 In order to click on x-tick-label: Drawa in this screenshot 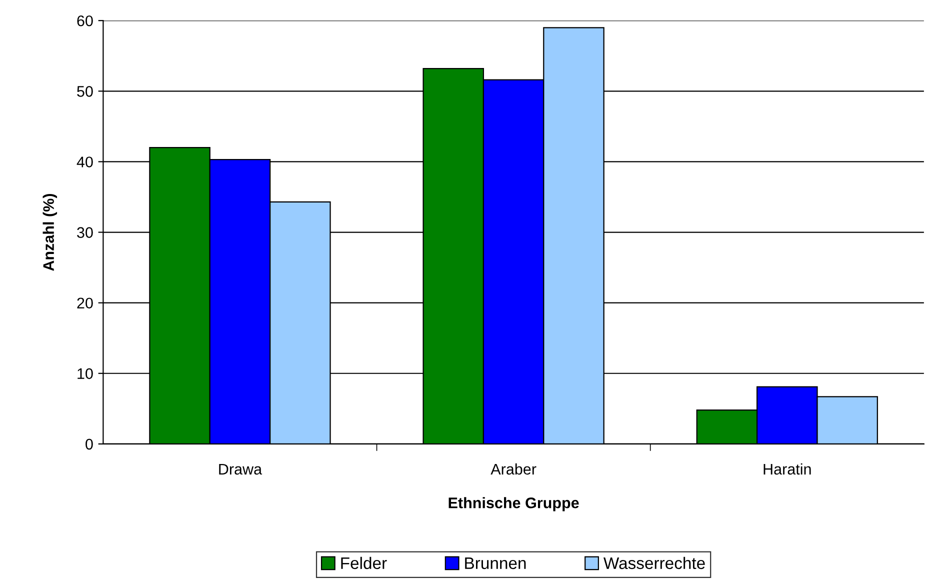, I will do `click(240, 469)`.